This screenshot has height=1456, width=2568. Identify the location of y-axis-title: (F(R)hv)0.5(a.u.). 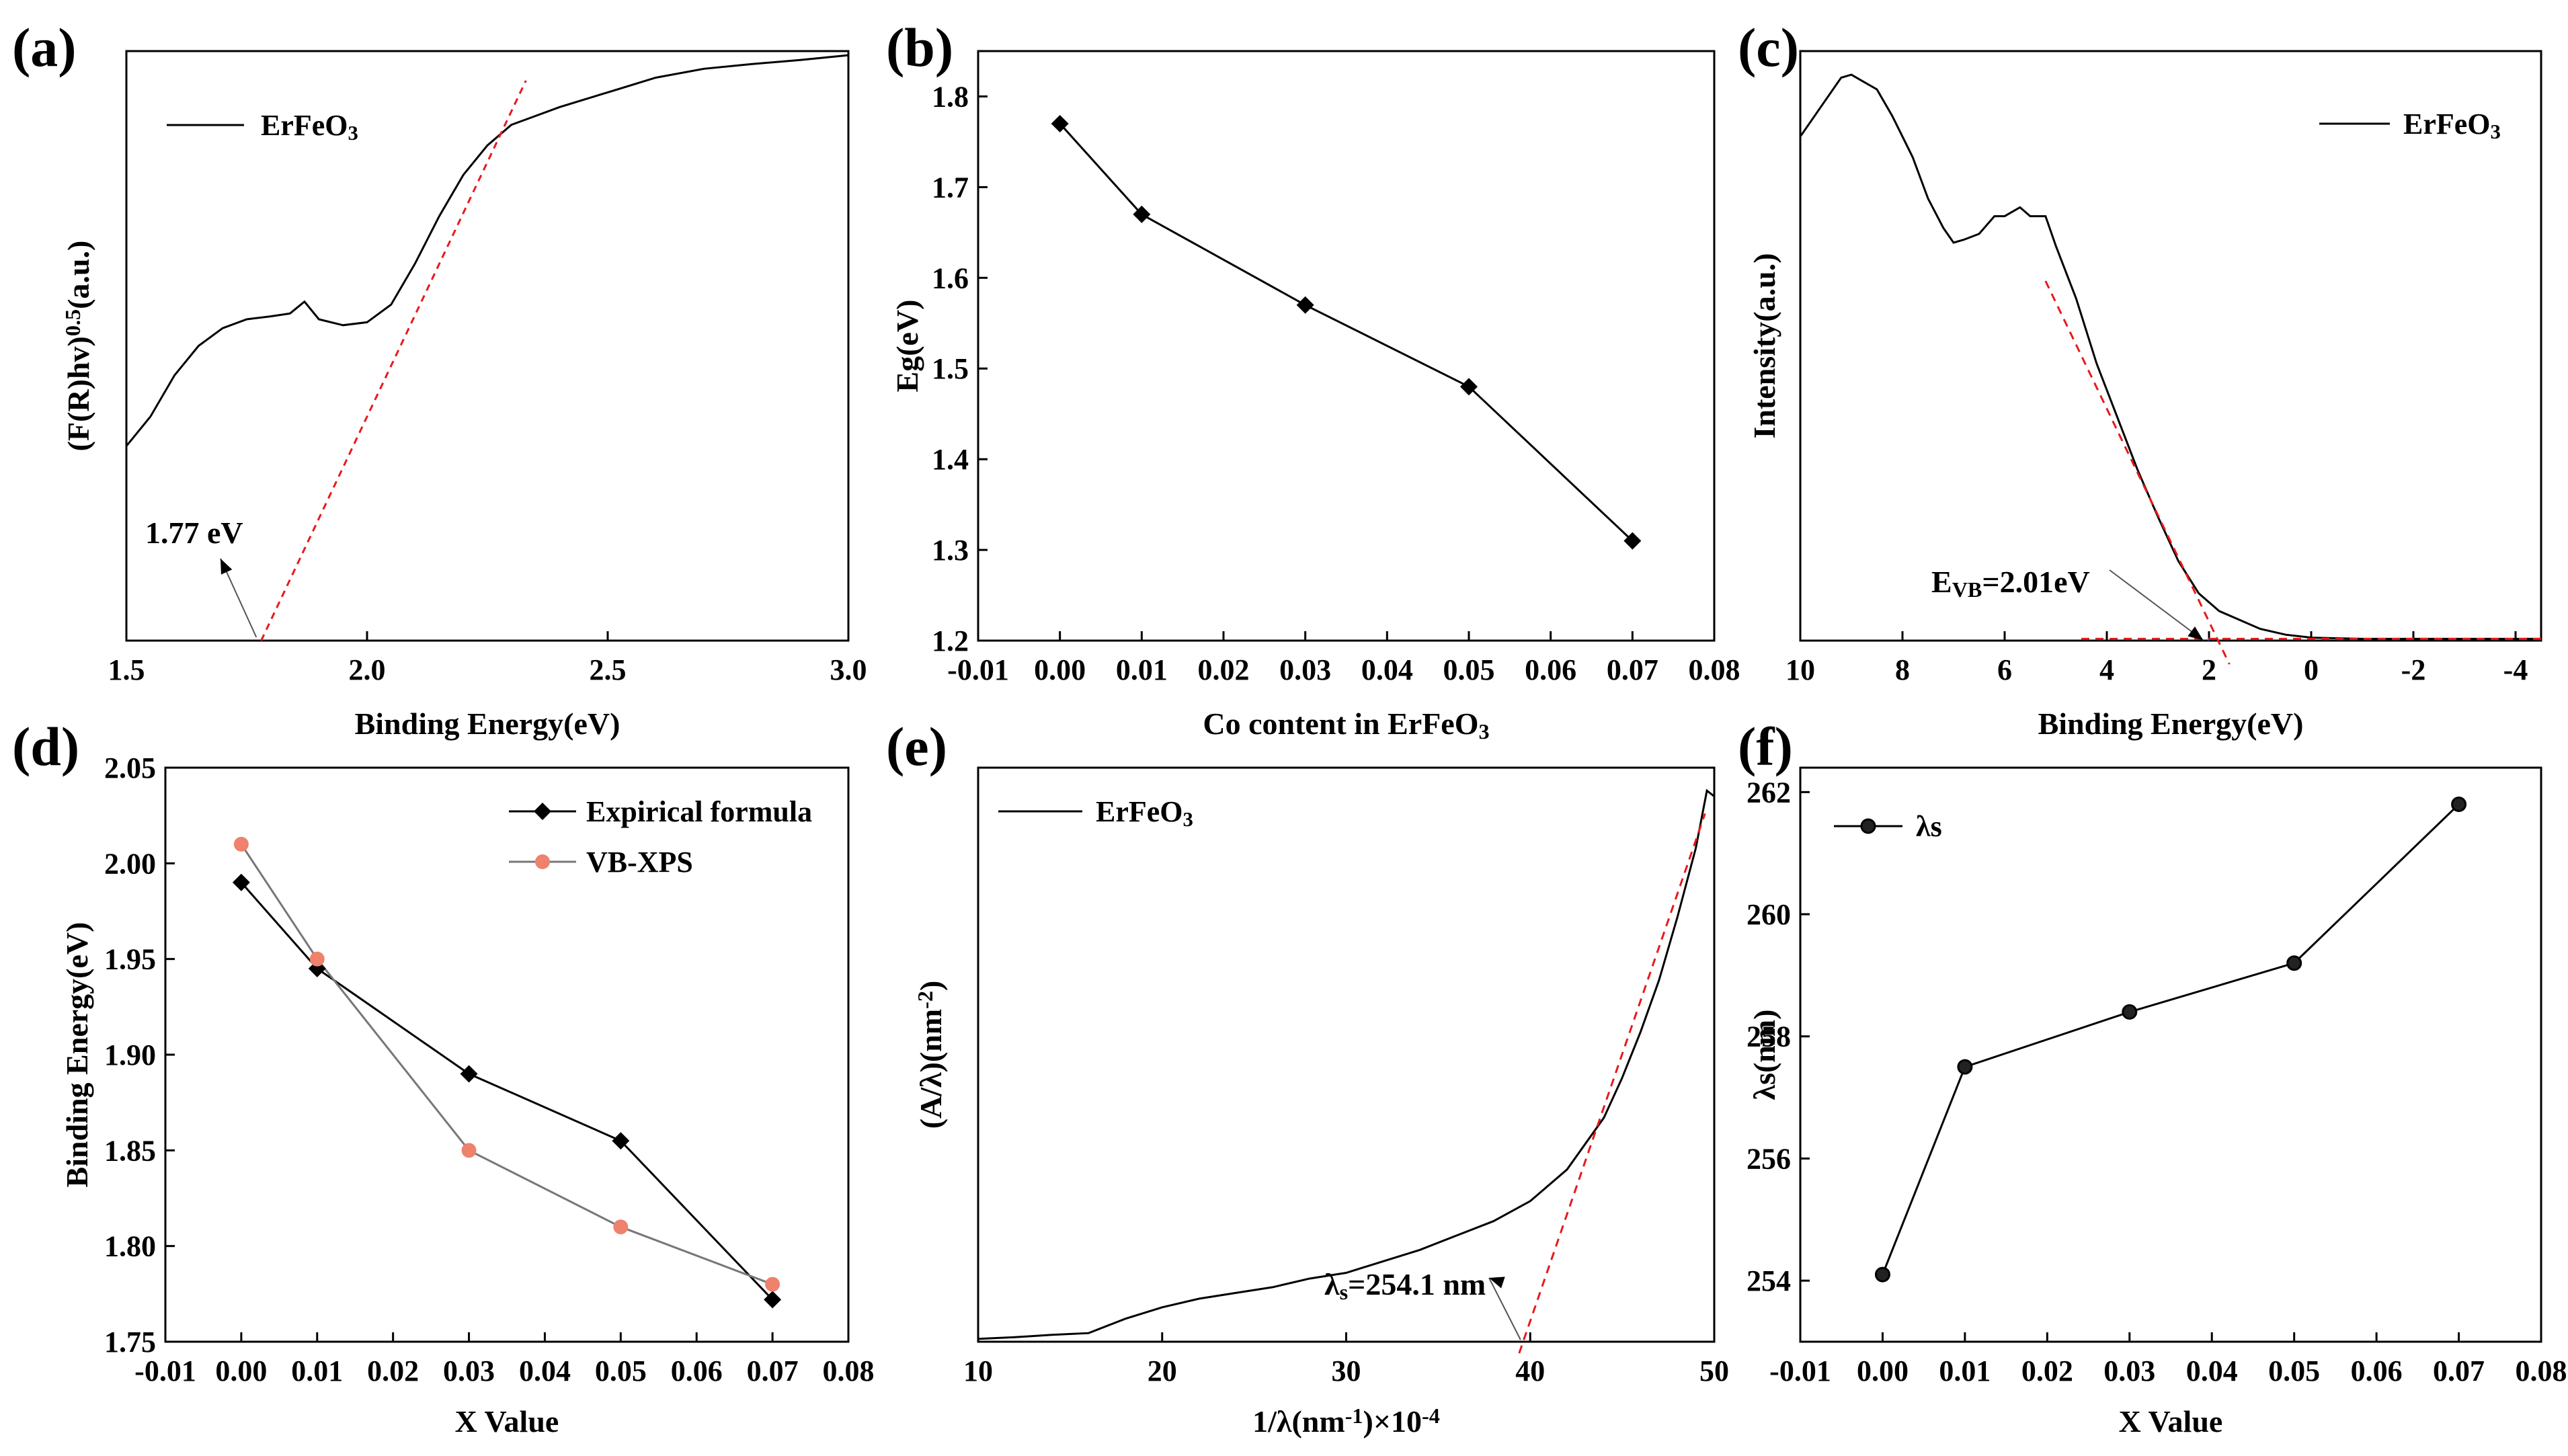
(78, 347).